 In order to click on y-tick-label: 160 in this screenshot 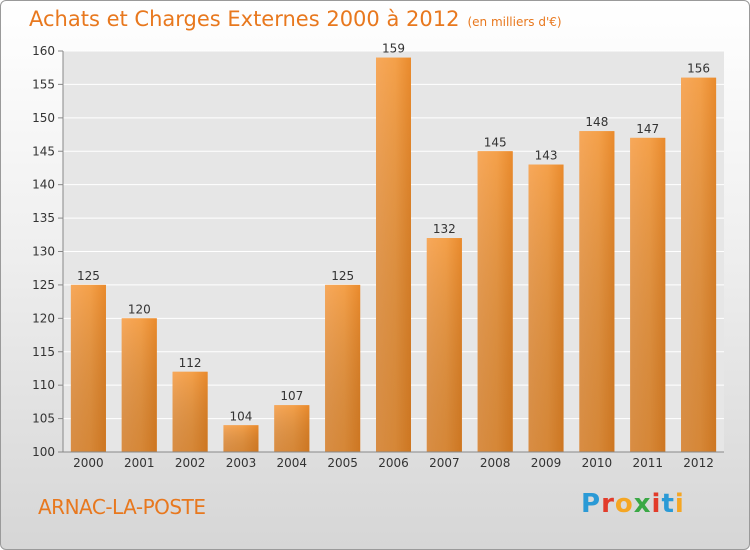, I will do `click(43, 51)`.